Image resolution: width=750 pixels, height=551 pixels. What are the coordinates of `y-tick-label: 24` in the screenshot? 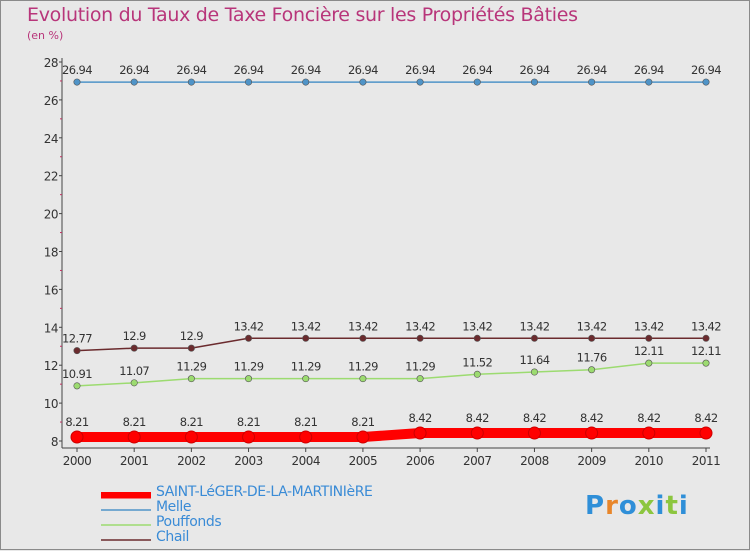 It's located at (51, 139).